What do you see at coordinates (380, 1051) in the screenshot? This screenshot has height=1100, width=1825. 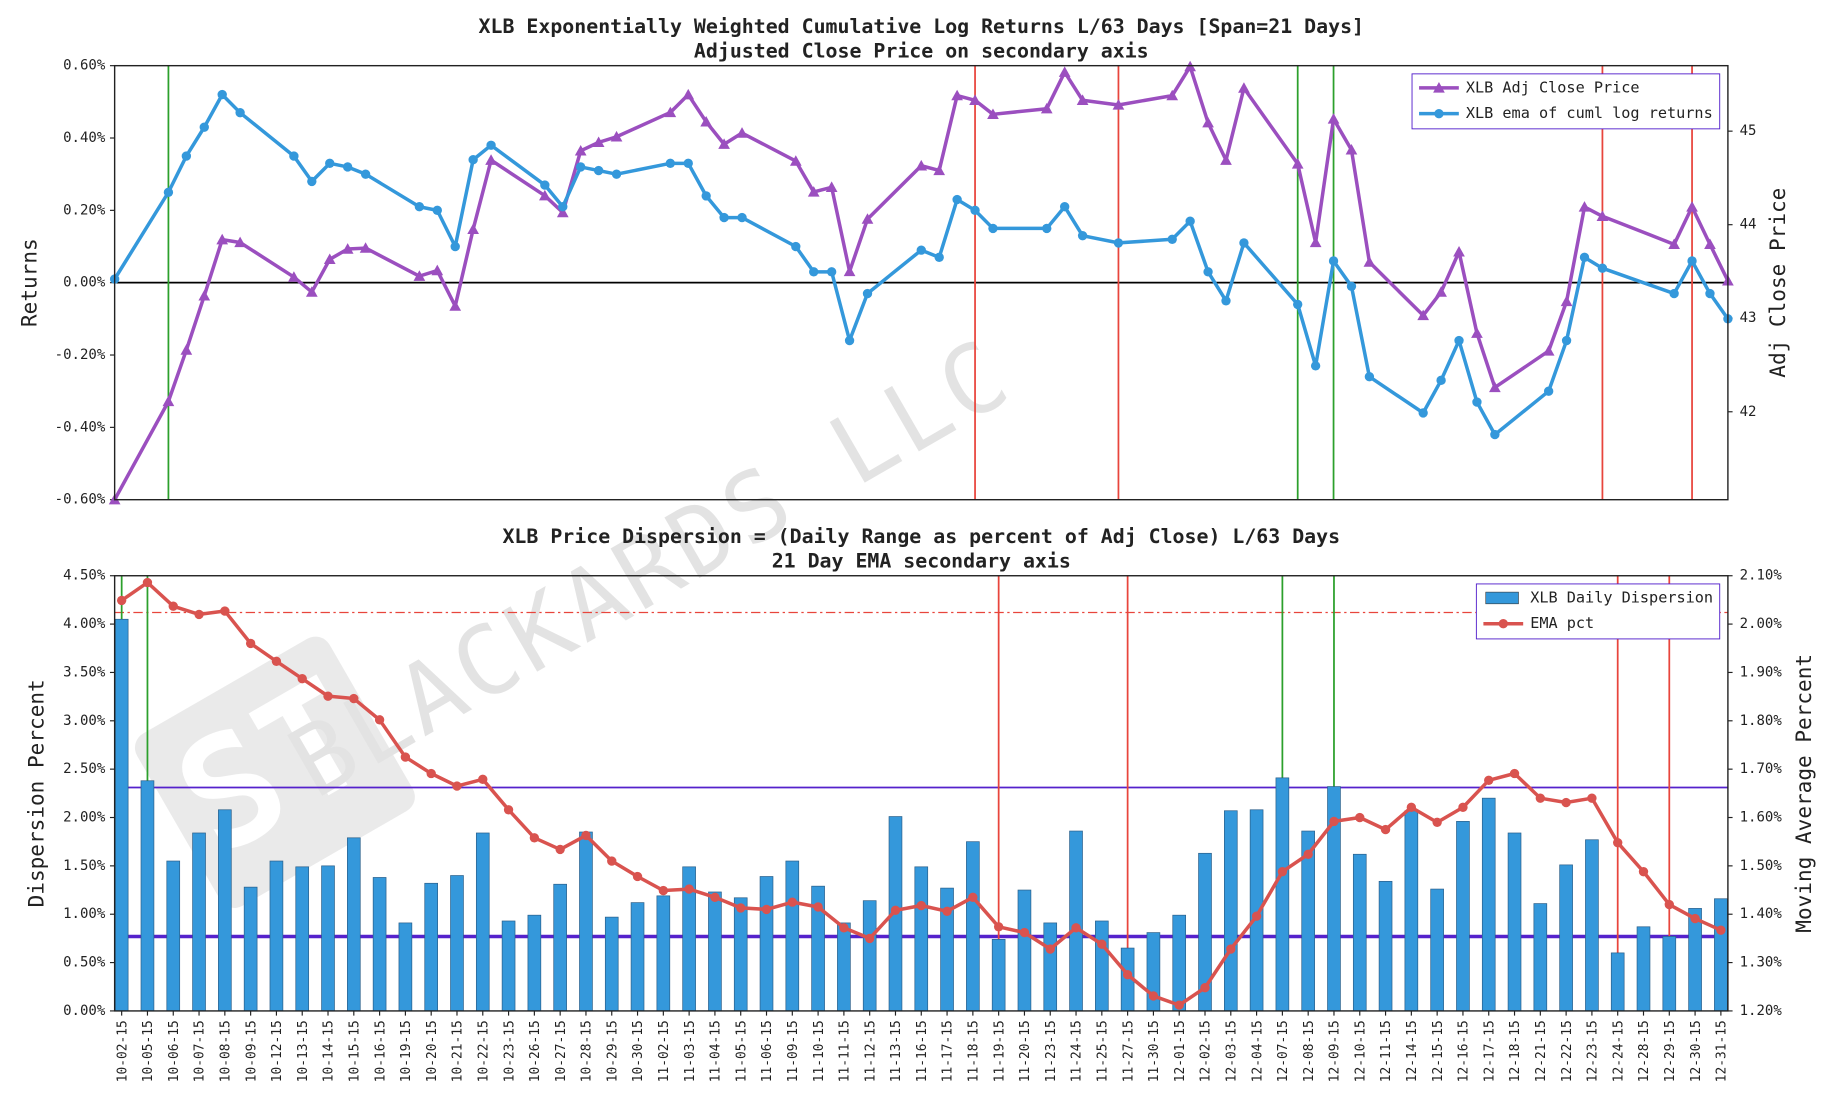 I see `x-tick-label: 10-16-15` at bounding box center [380, 1051].